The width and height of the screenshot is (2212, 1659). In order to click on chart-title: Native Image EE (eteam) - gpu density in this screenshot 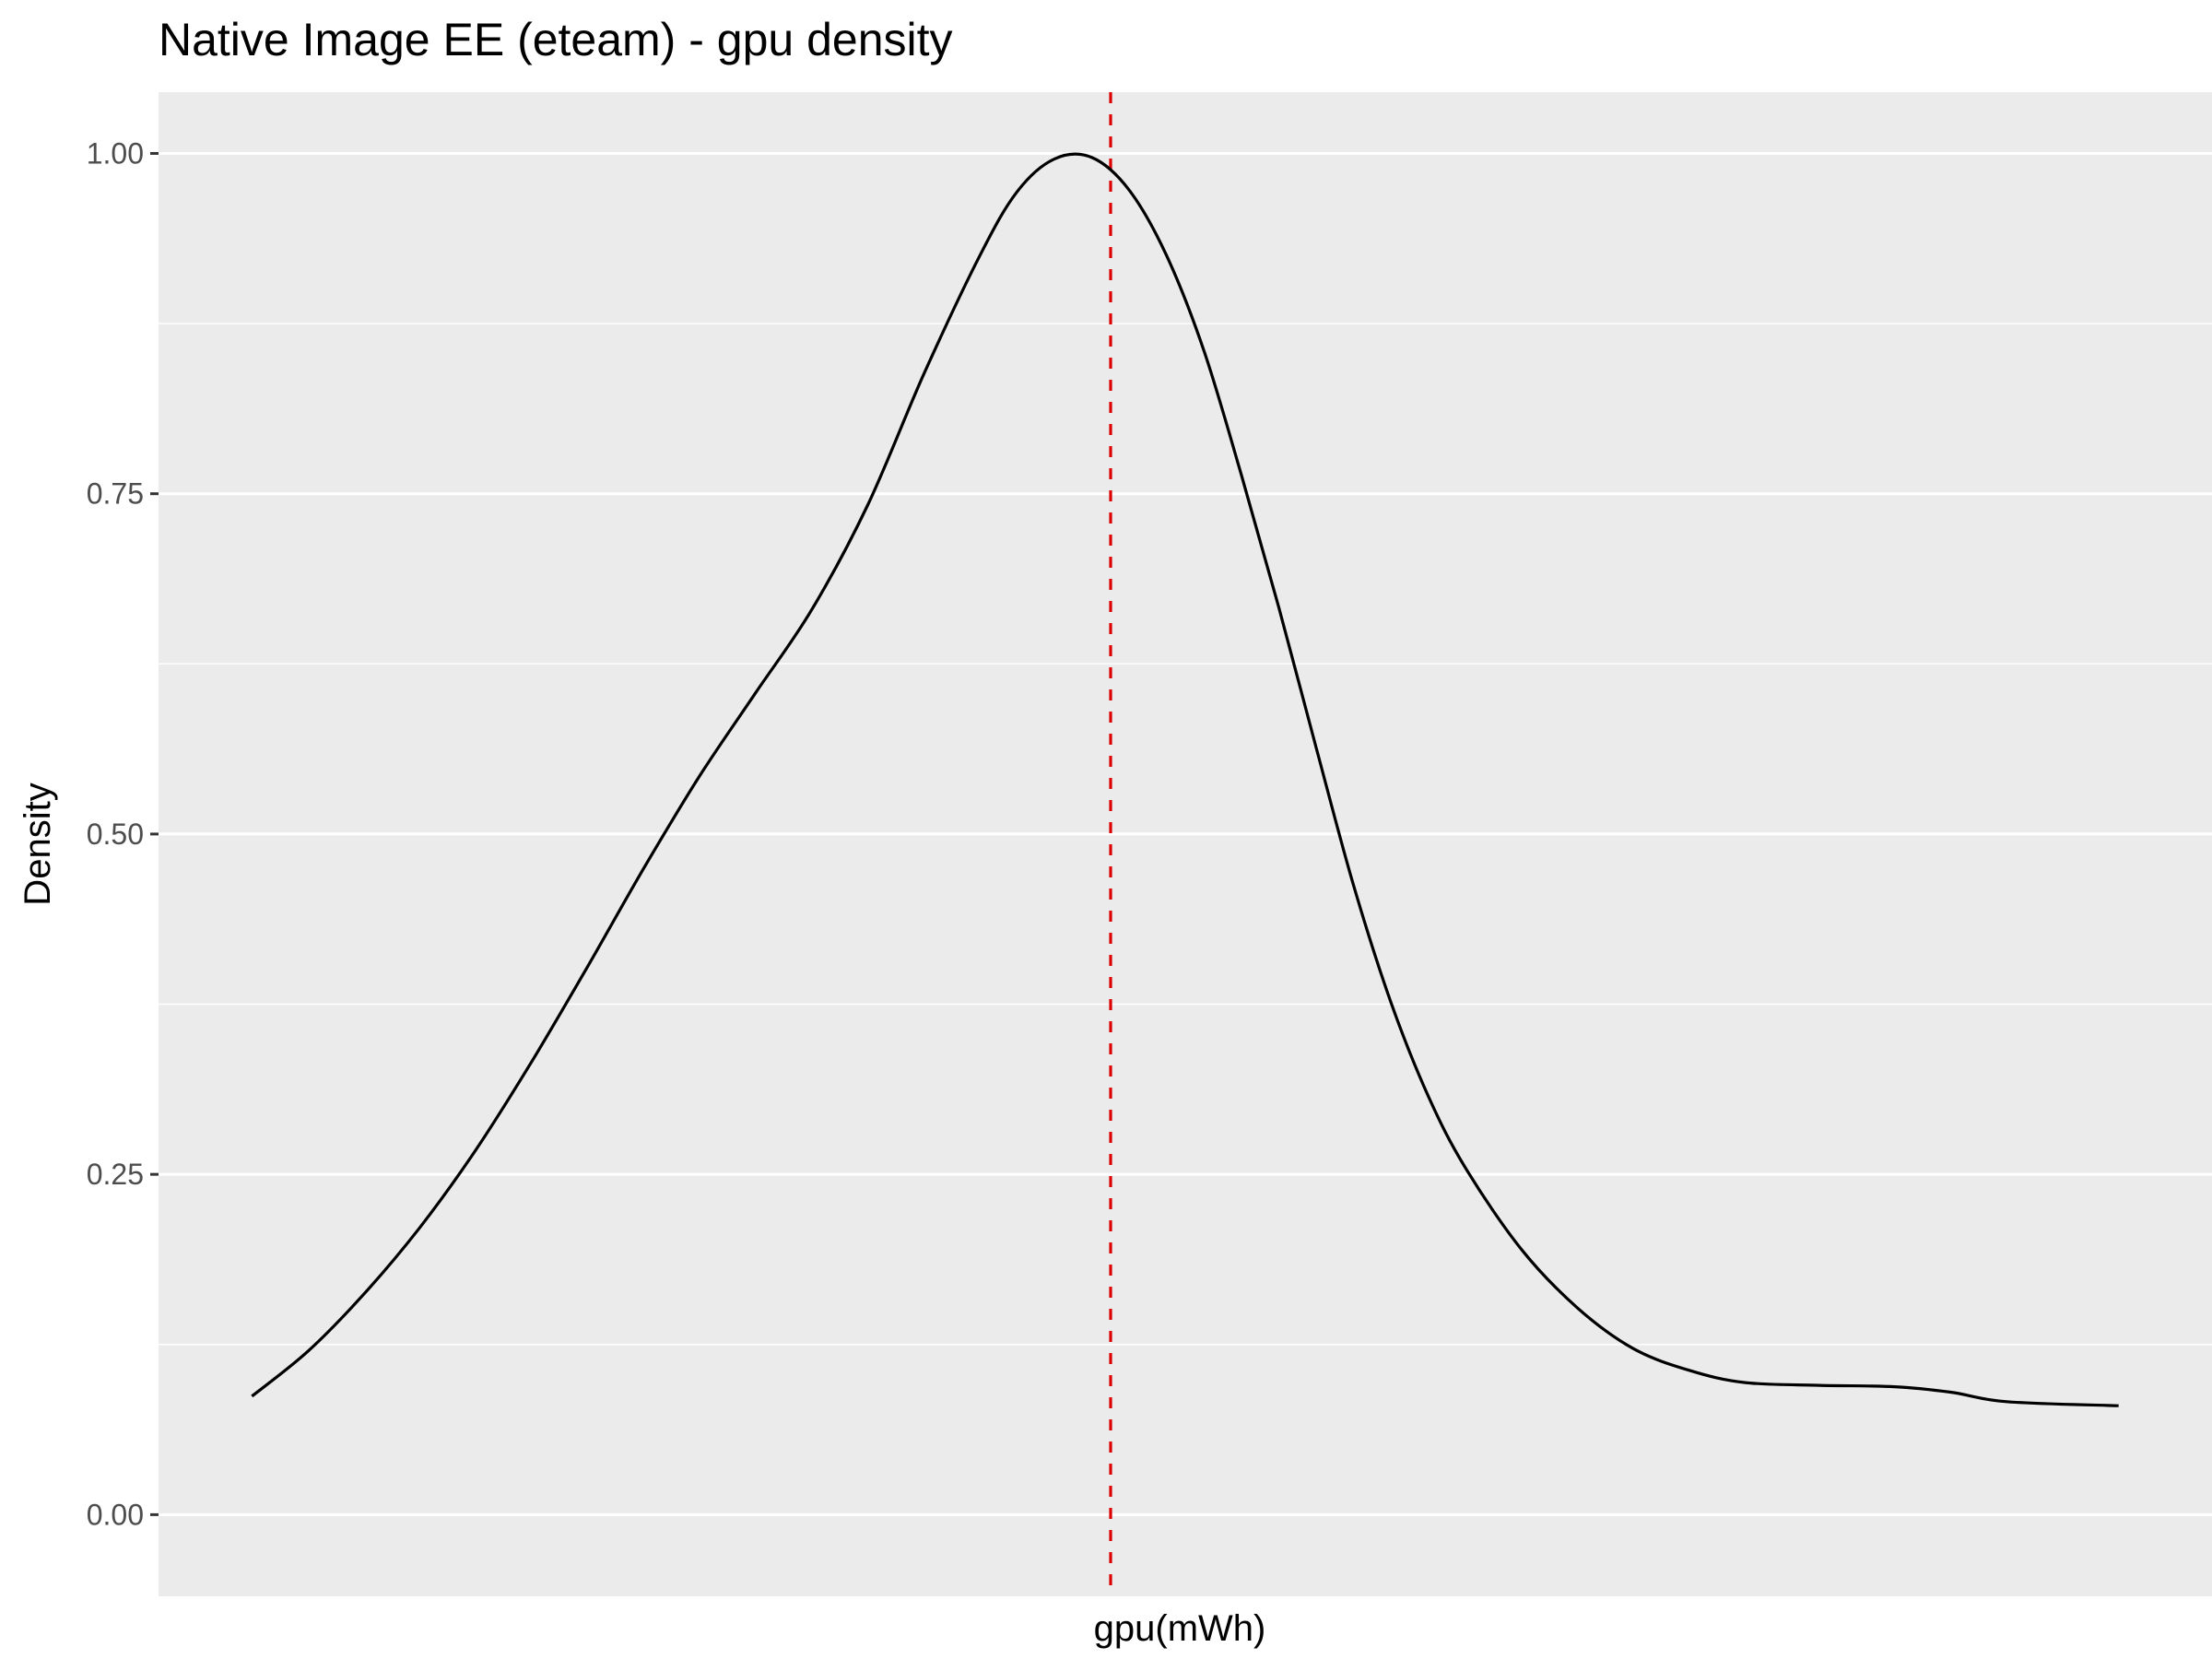, I will do `click(556, 39)`.